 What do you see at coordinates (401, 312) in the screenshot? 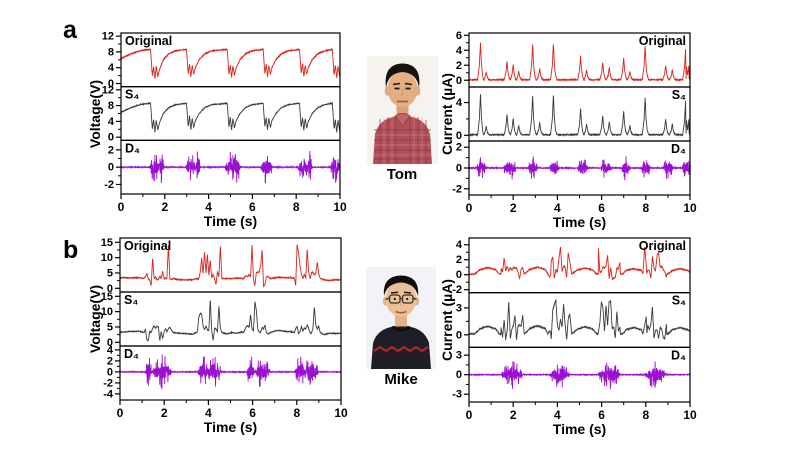
I see `mike-mouth` at bounding box center [401, 312].